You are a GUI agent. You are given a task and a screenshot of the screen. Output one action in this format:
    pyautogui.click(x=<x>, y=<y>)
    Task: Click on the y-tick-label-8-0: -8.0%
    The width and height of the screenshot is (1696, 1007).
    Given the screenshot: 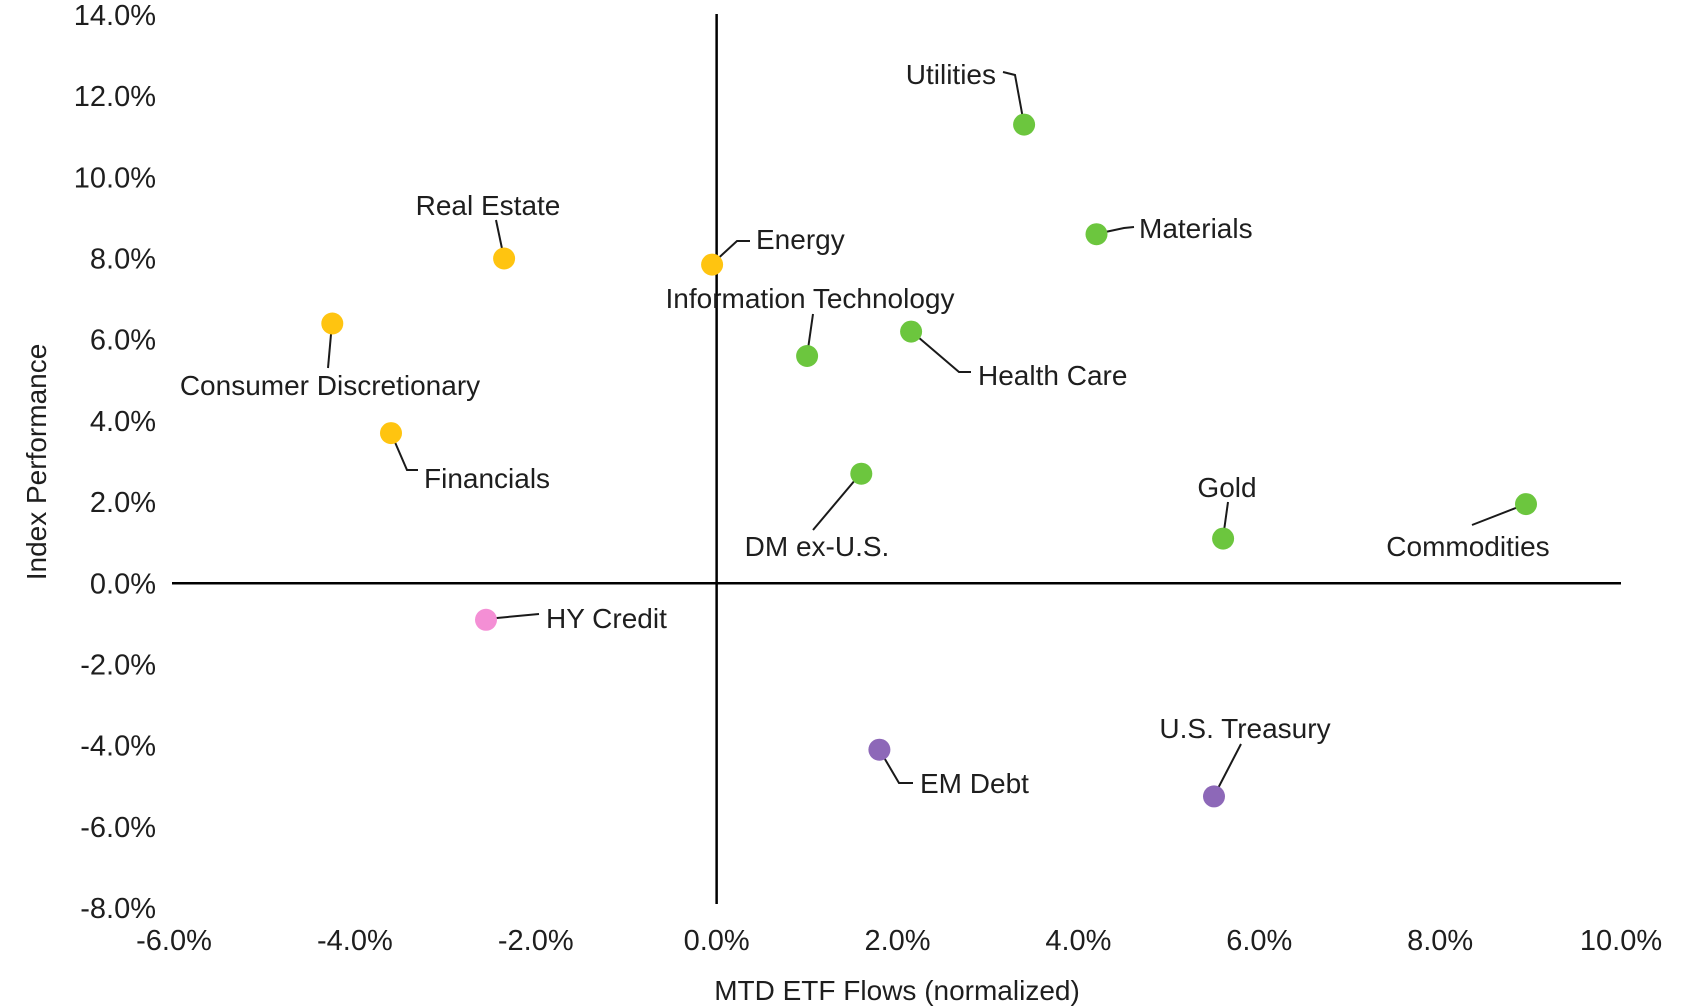 What is the action you would take?
    pyautogui.click(x=118, y=909)
    